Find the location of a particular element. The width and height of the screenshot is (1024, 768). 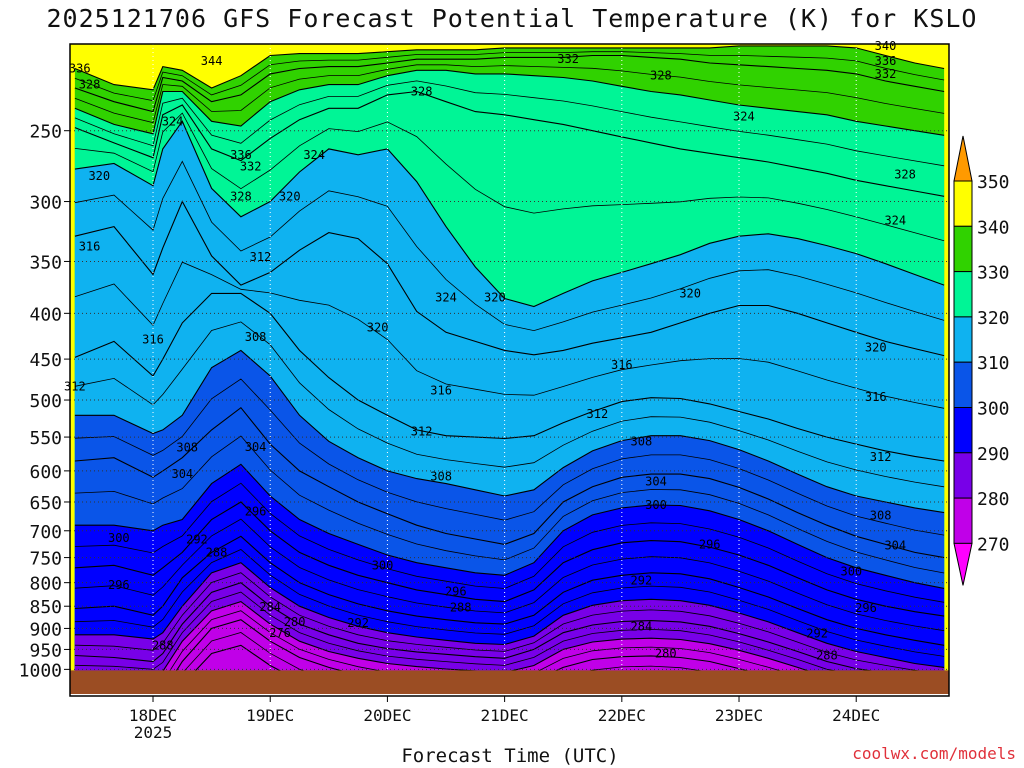

y-tick-label: 1000 is located at coordinates (40, 670).